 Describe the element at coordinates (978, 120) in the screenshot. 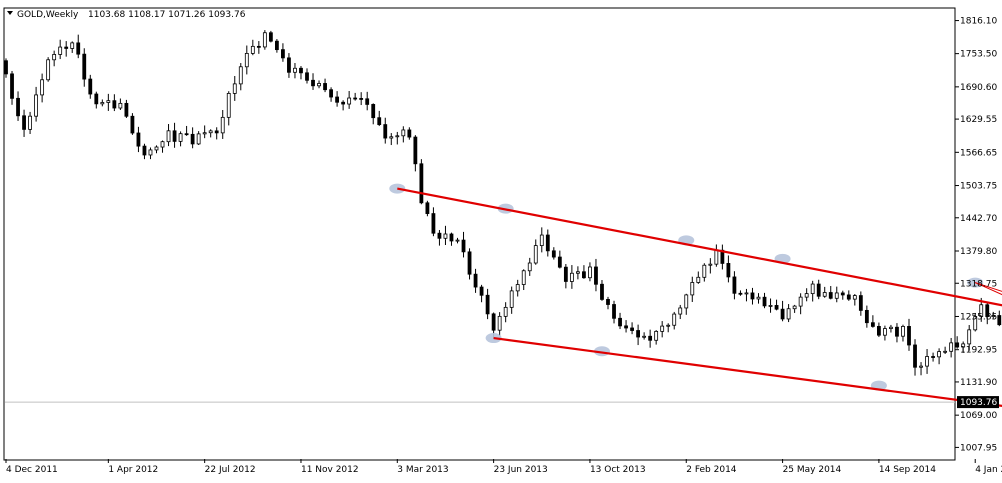

I see `price-tick-label: 1629.55` at that location.